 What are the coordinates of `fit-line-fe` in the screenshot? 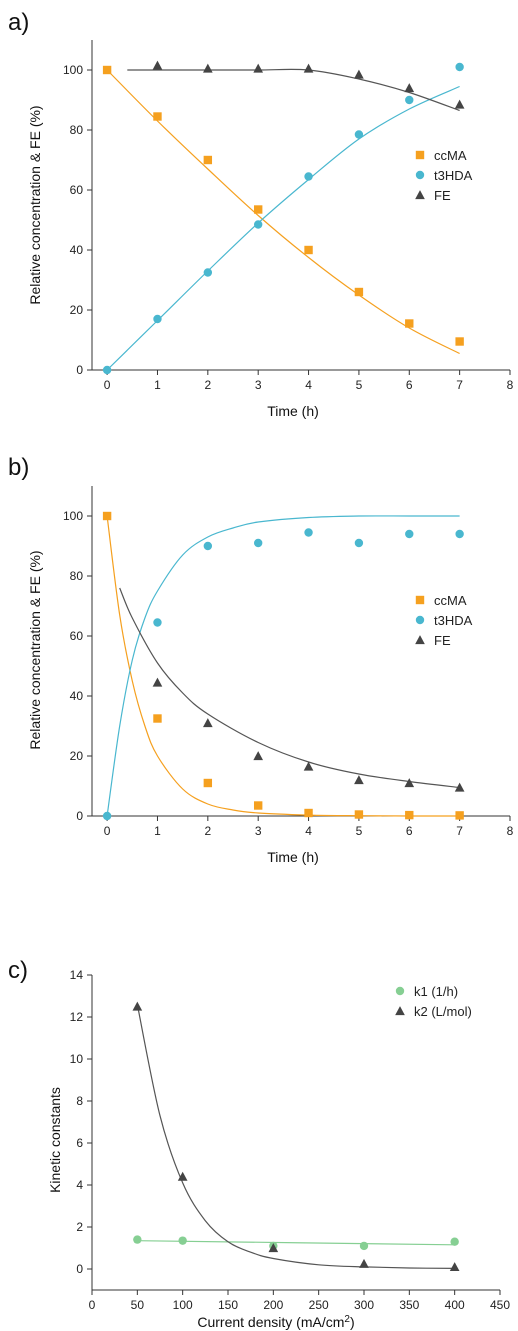 It's located at (289, 688).